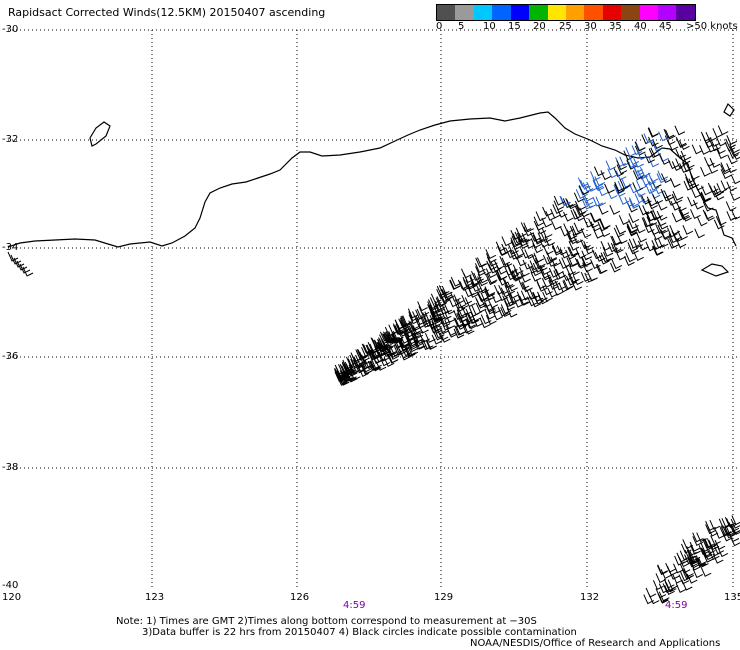 Image resolution: width=740 pixels, height=650 pixels. Describe the element at coordinates (10, 467) in the screenshot. I see `lat-label: -38` at that location.